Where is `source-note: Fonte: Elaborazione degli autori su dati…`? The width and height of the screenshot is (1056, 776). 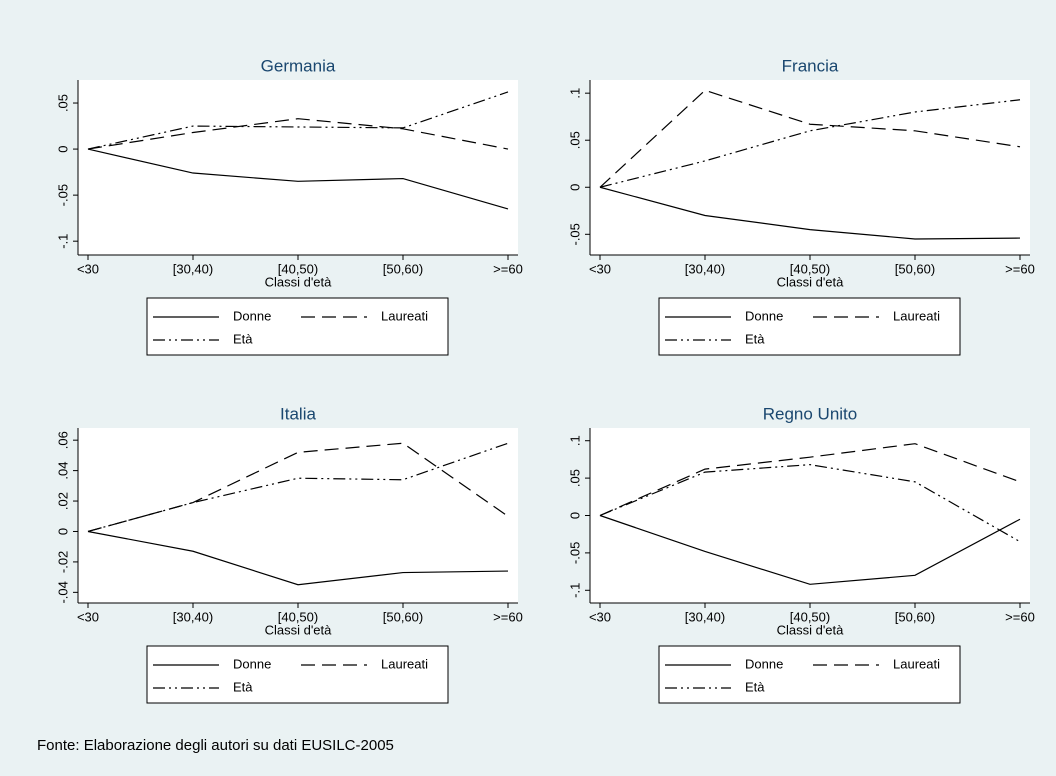
source-note: Fonte: Elaborazione degli autori su dati… is located at coordinates (215, 745).